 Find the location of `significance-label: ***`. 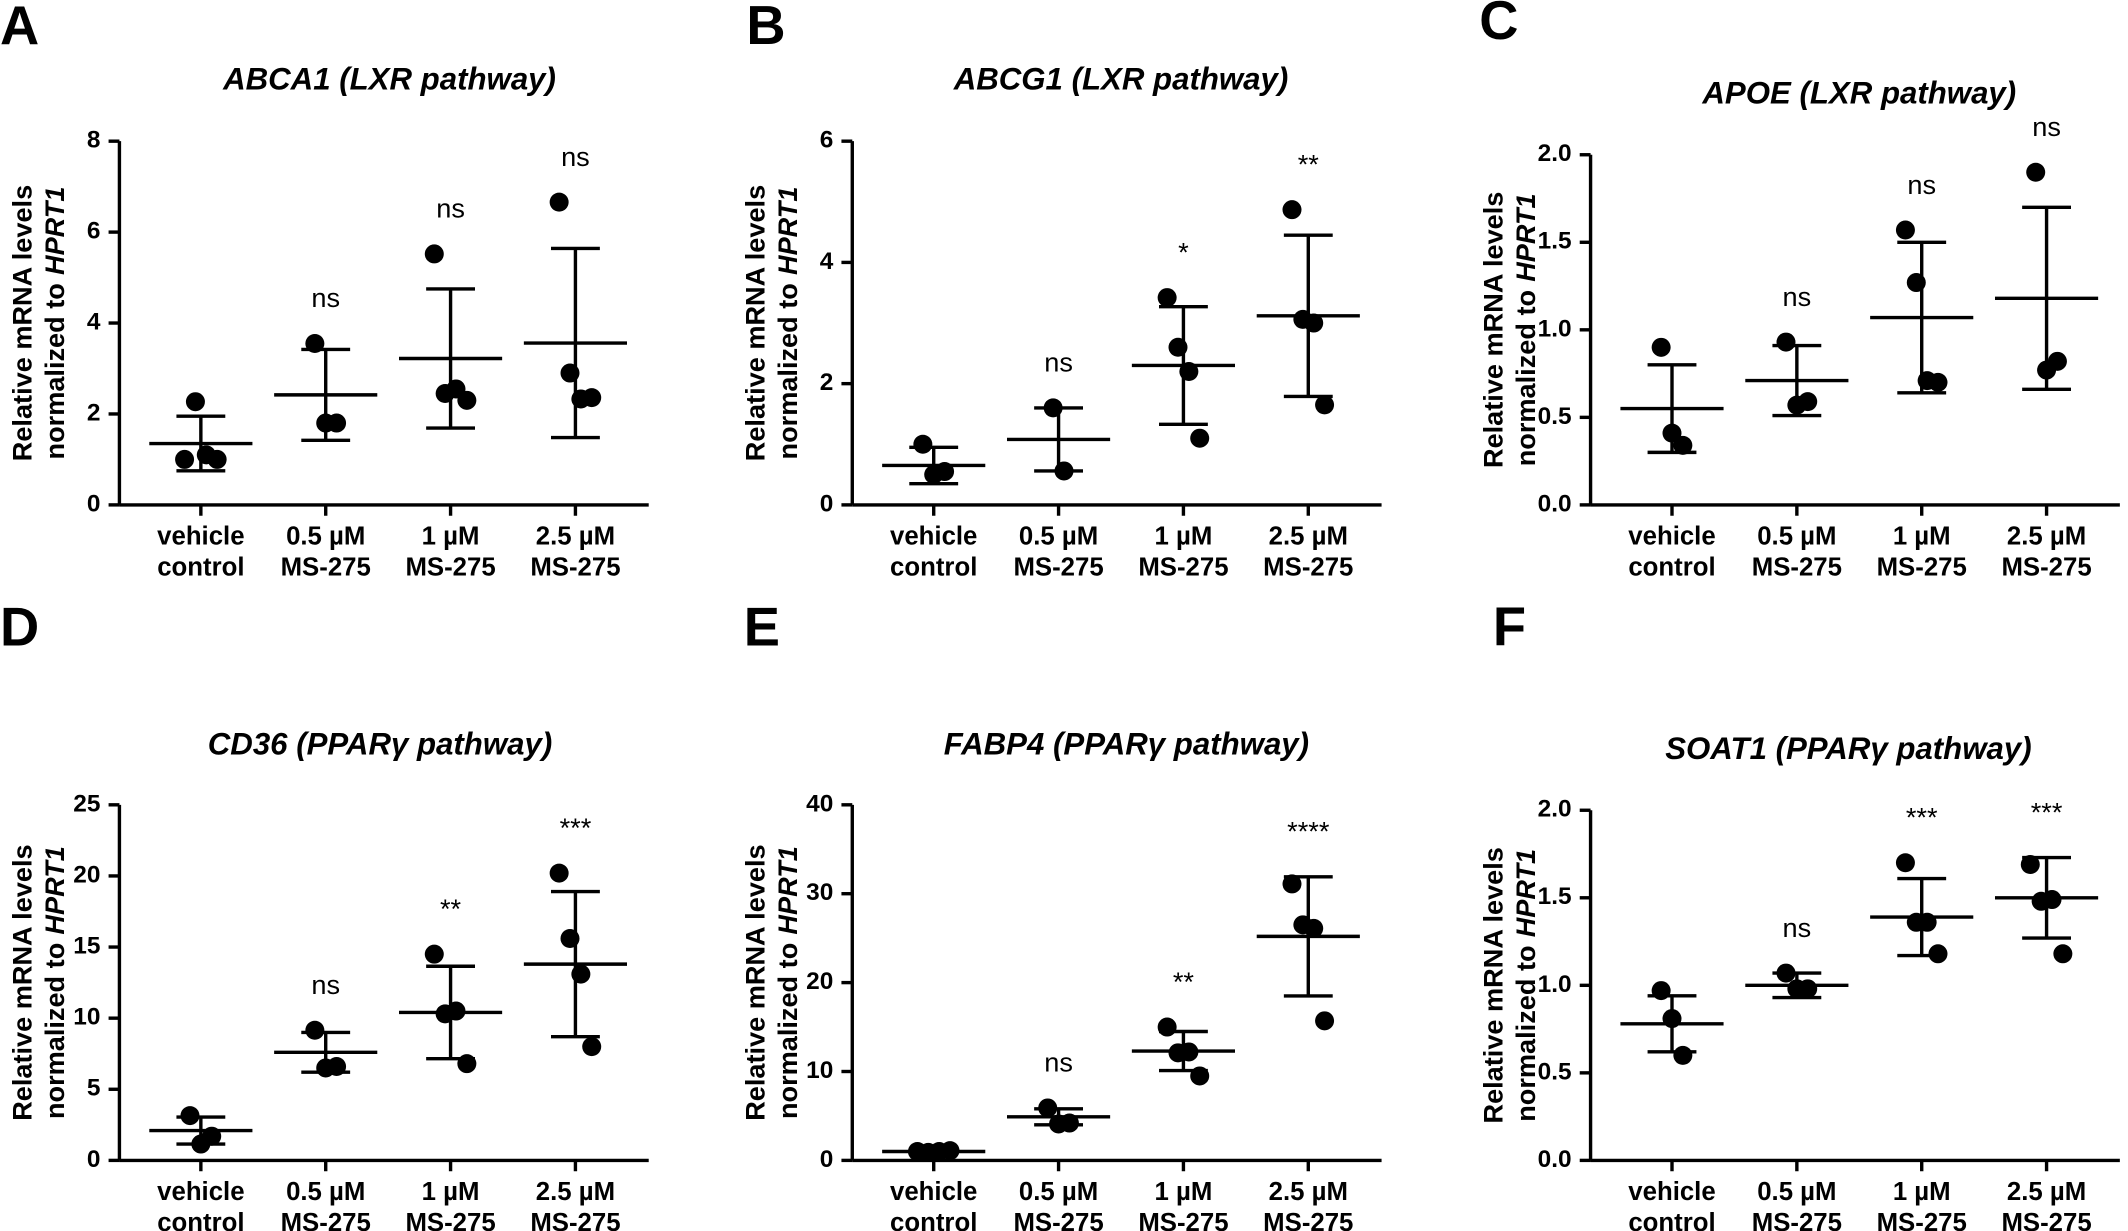

significance-label: *** is located at coordinates (2047, 811).